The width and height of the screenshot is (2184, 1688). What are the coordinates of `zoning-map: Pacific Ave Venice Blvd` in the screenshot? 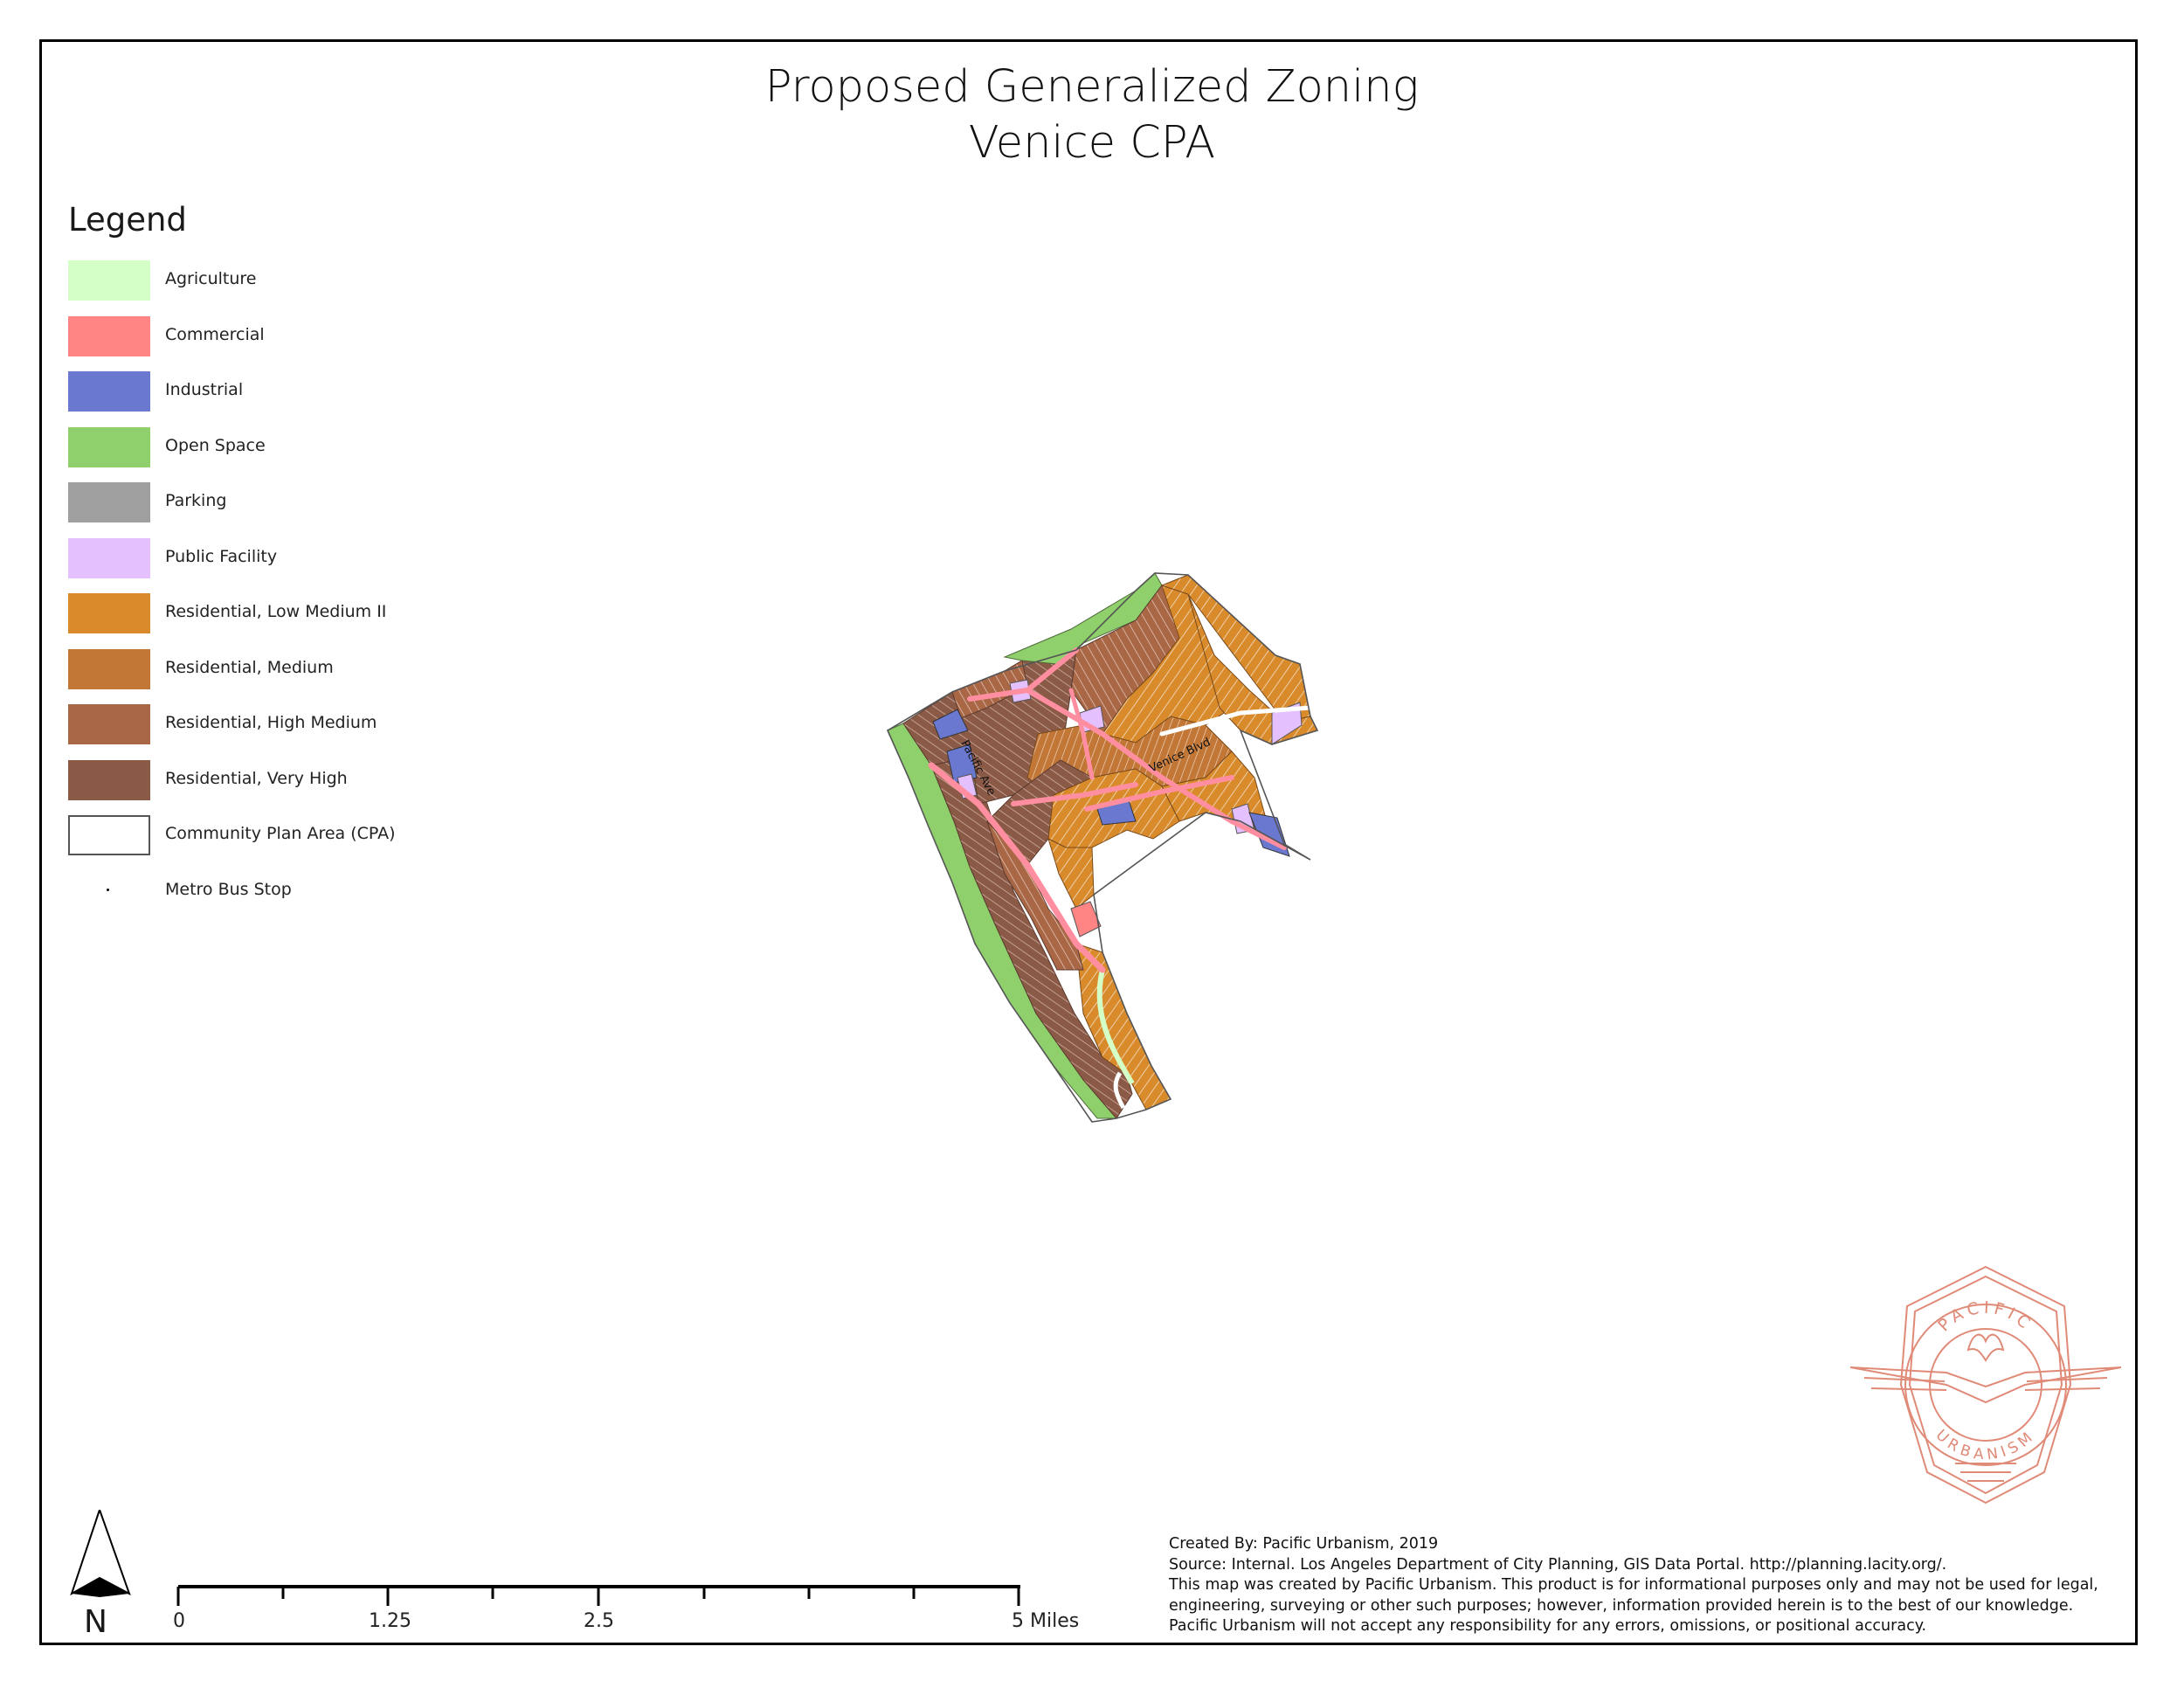 It's located at (1102, 847).